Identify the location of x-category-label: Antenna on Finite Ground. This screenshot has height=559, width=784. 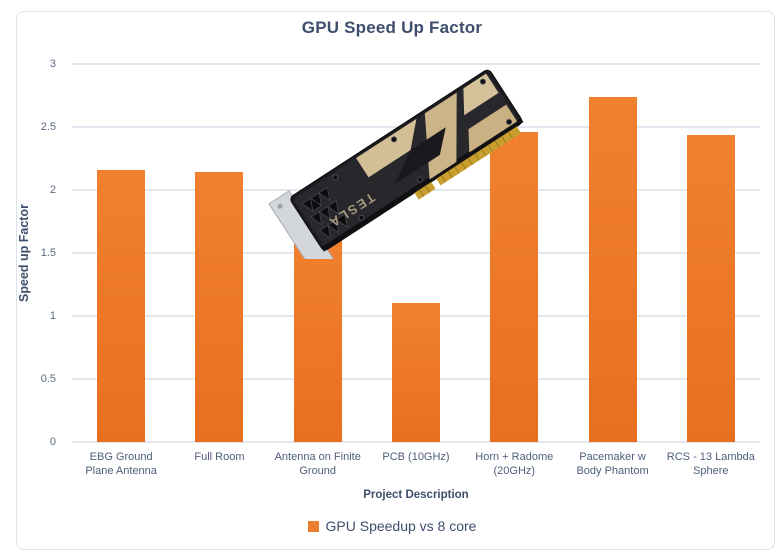
(317, 464).